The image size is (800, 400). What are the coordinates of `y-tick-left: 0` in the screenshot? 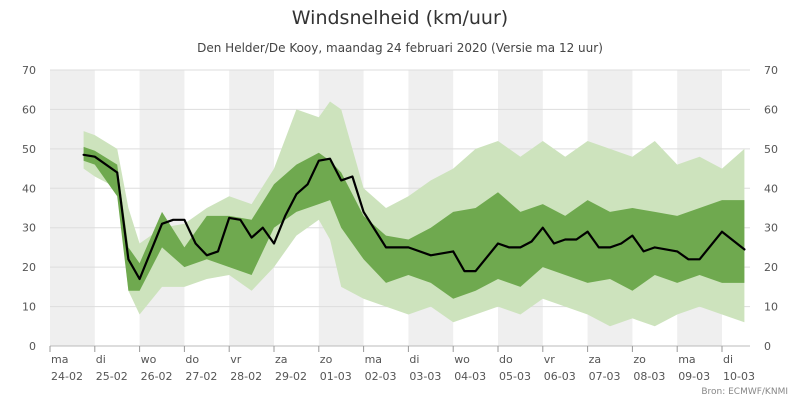 It's located at (32, 346).